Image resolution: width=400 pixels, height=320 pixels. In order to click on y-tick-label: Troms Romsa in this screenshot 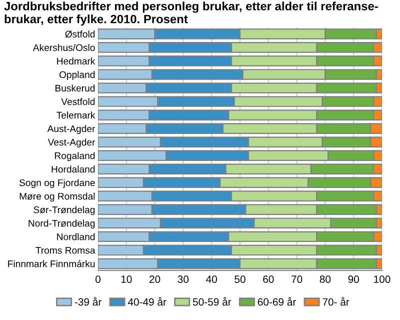, I will do `click(66, 250)`.